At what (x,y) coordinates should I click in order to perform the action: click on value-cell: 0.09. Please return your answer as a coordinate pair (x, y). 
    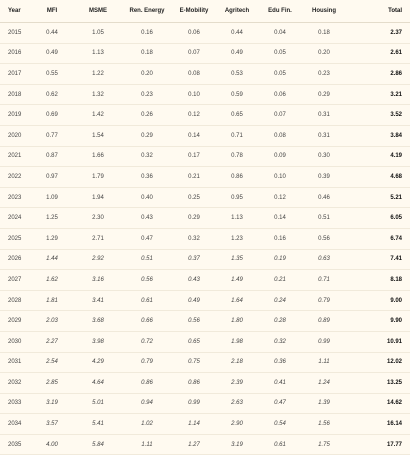
    Looking at the image, I should click on (280, 157).